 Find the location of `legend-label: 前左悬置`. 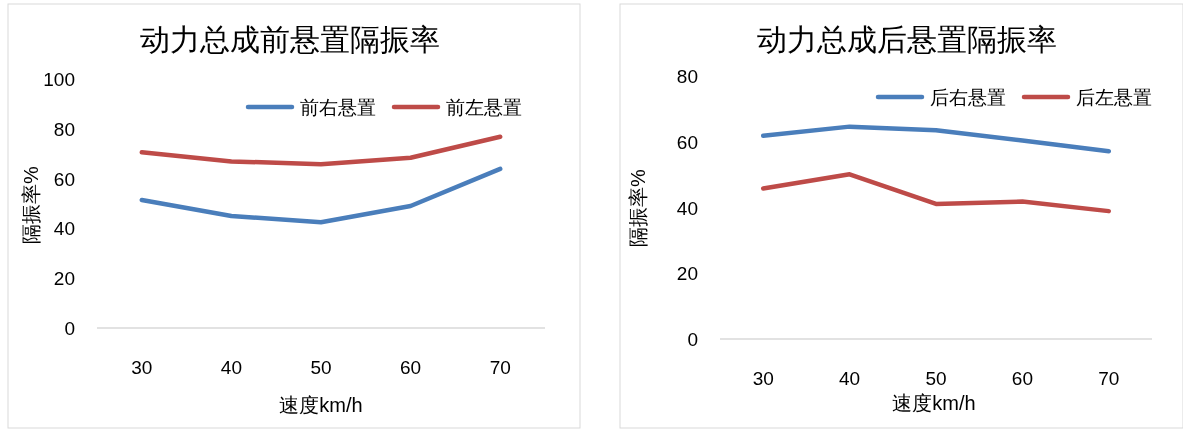

legend-label: 前左悬置 is located at coordinates (484, 107).